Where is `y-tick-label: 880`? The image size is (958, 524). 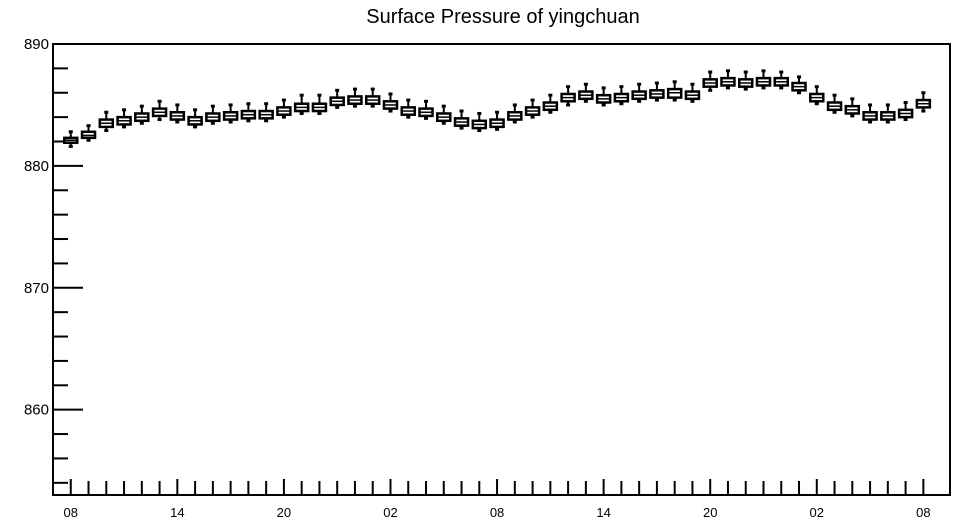
y-tick-label: 880 is located at coordinates (36, 166).